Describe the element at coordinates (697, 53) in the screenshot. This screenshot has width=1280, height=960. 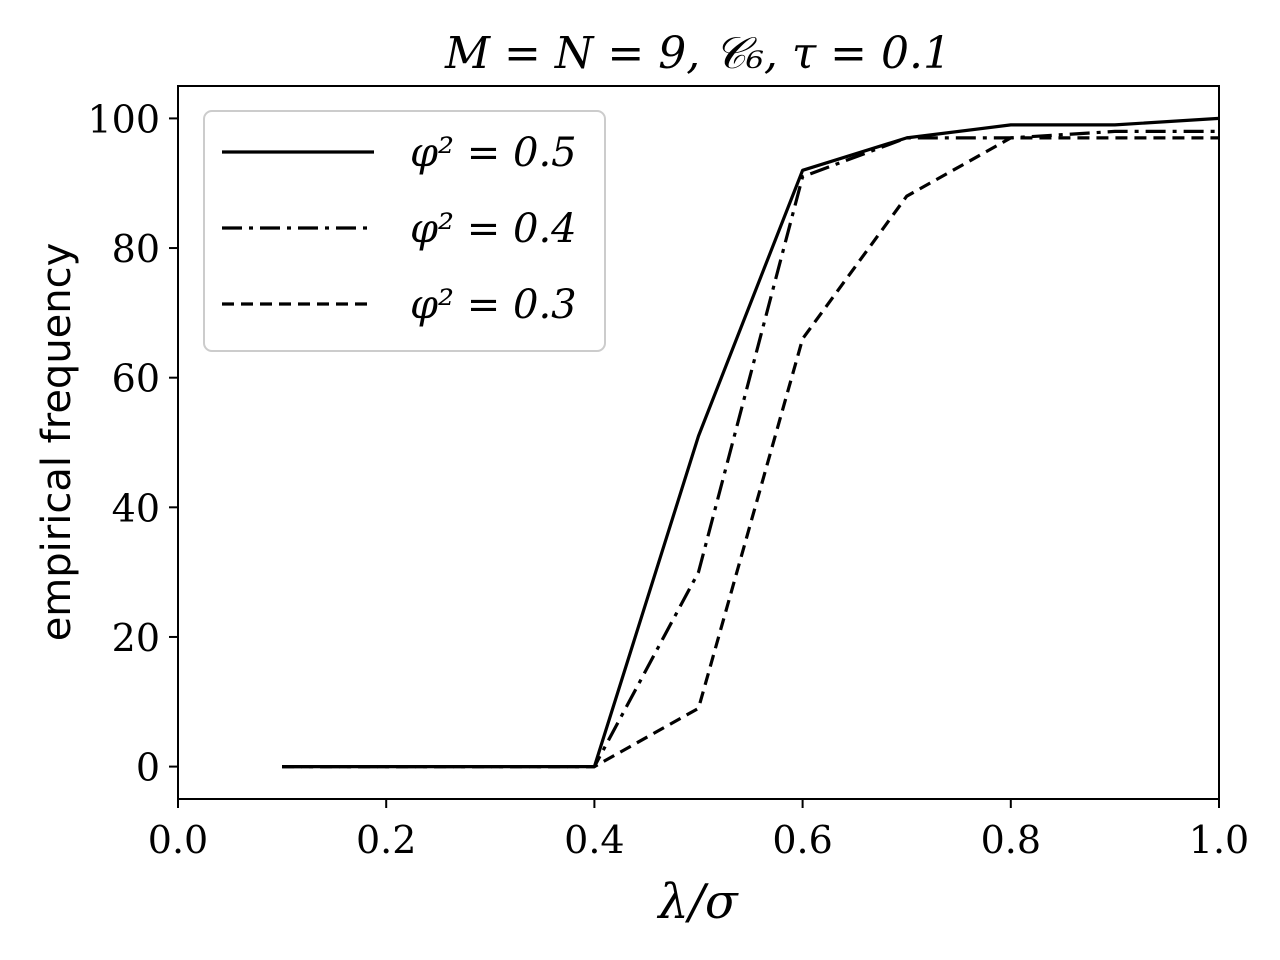
I see `chart-title: M = N = 9, 𝒞₆, τ = 0.1` at that location.